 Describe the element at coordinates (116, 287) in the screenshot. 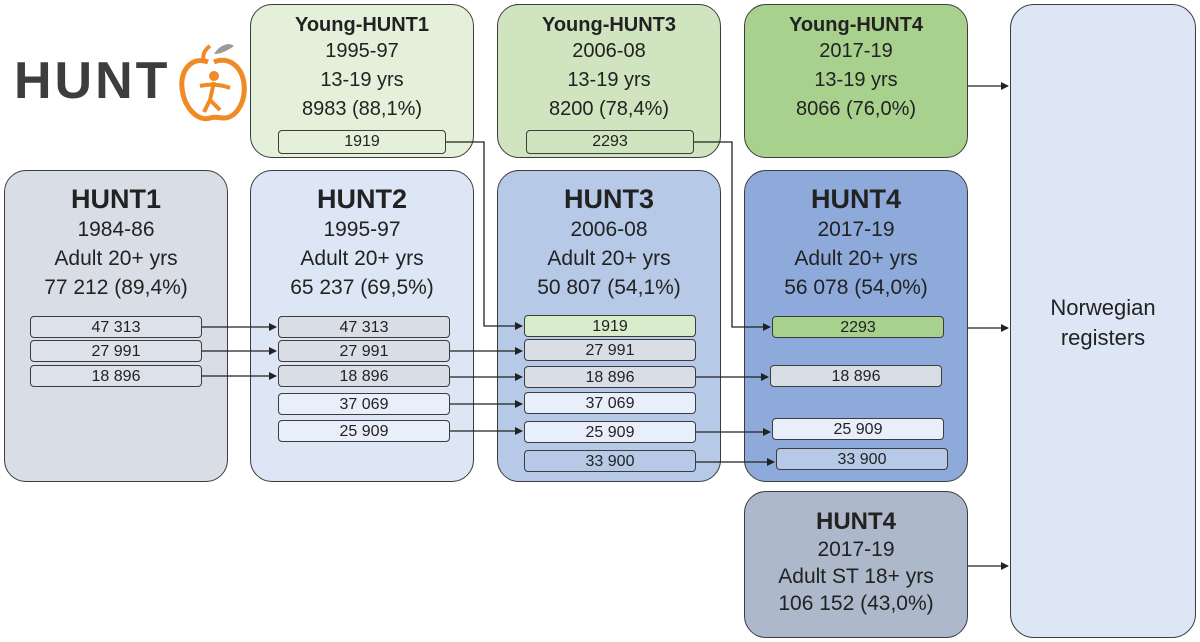

I see `hunt1-n: 77 212 (89,4%)` at that location.